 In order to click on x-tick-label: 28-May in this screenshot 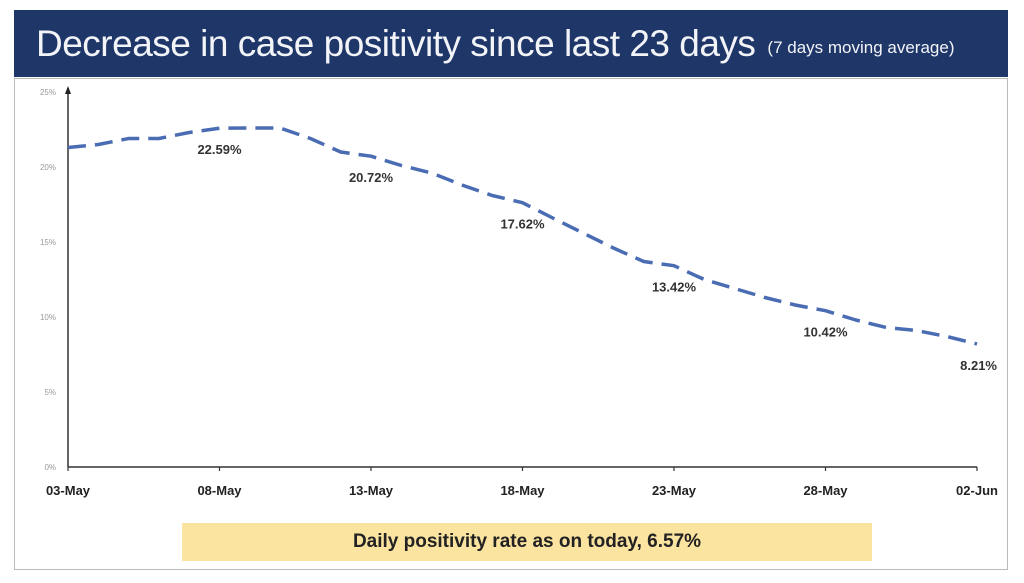, I will do `click(825, 490)`.